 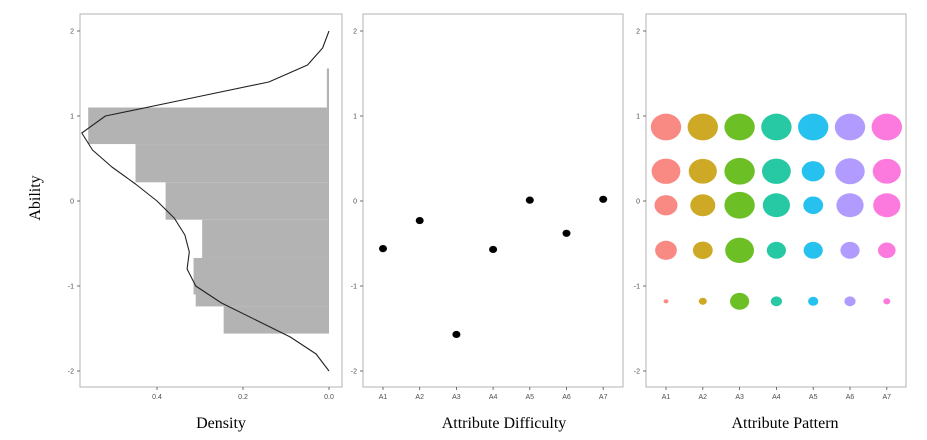 I want to click on x-tick-label: 0.2, so click(x=243, y=397).